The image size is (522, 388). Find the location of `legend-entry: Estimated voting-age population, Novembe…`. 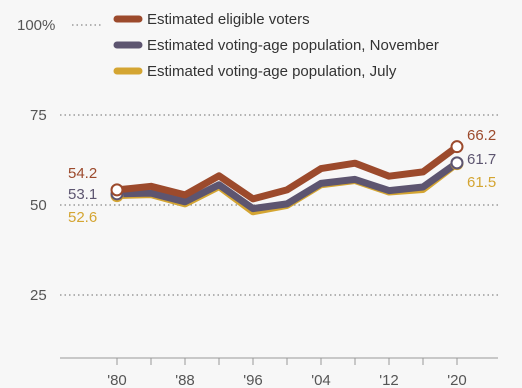

legend-entry: Estimated voting-age population, Novembe… is located at coordinates (293, 45).